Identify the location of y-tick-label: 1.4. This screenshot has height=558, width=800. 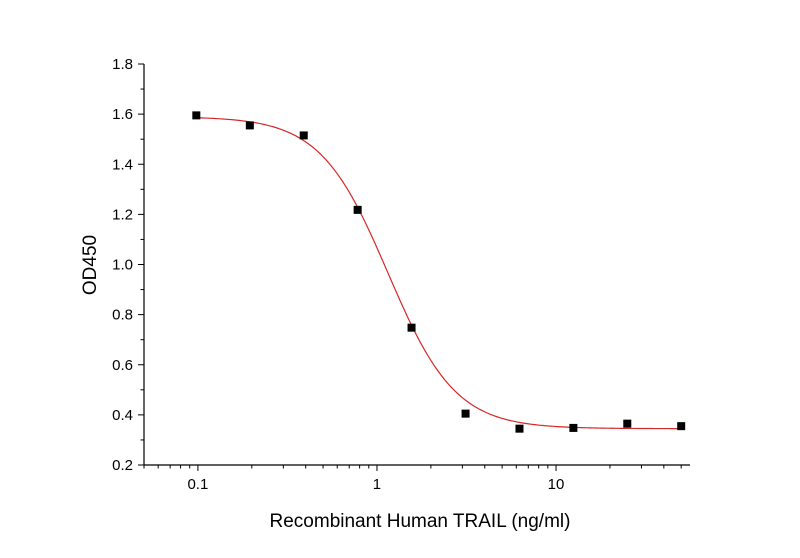
(122, 164).